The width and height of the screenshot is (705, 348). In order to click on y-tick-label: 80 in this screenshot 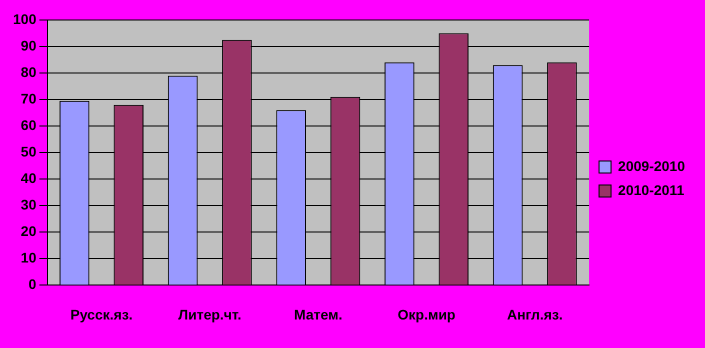, I will do `click(28, 72)`.